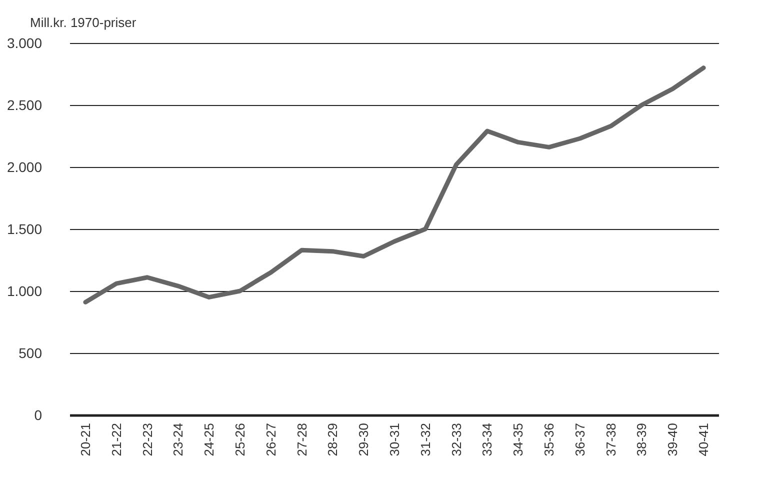 The height and width of the screenshot is (494, 759). I want to click on x-tick-label: 39-40, so click(672, 439).